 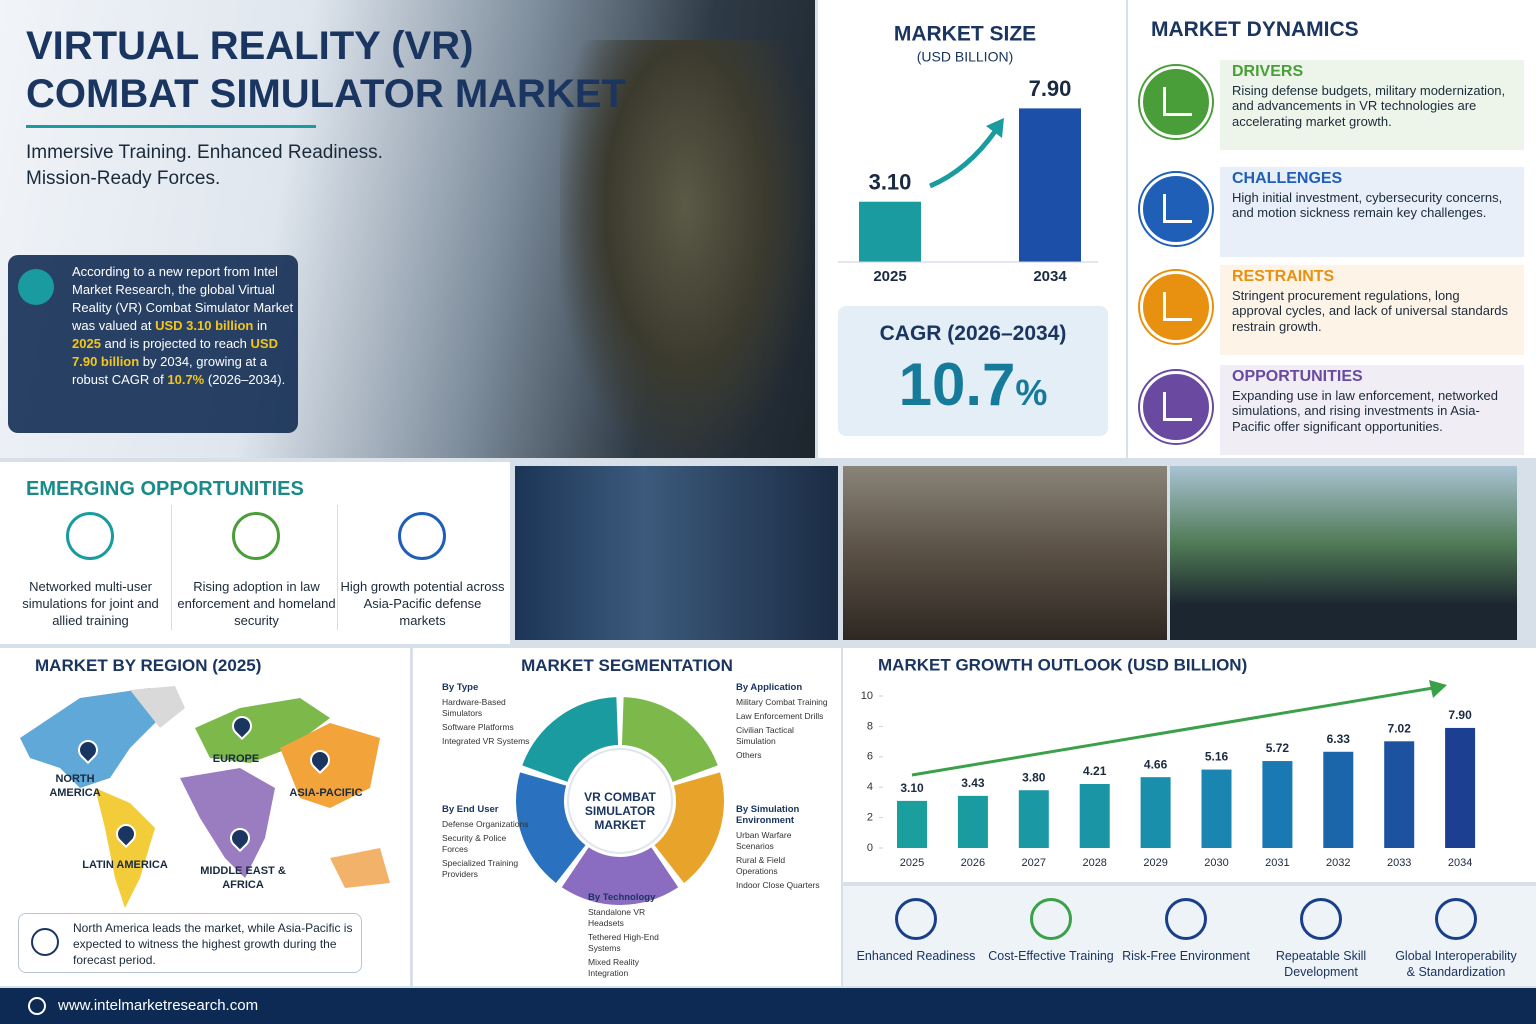 I want to click on region-label: ASIA-PACIFIC, so click(x=326, y=793).